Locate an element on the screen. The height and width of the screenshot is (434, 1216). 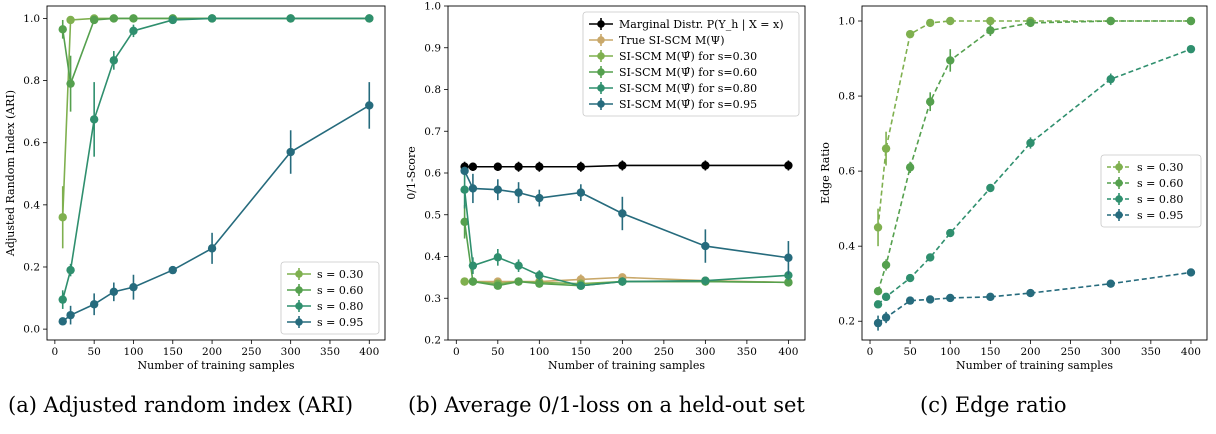
x-axis-label: Number of training samples is located at coordinates (1034, 365).